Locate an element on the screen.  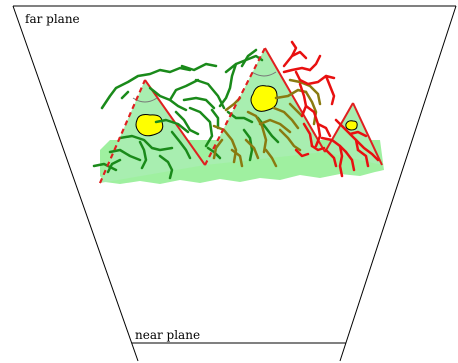
near-plane-label: near plane is located at coordinates (168, 335).